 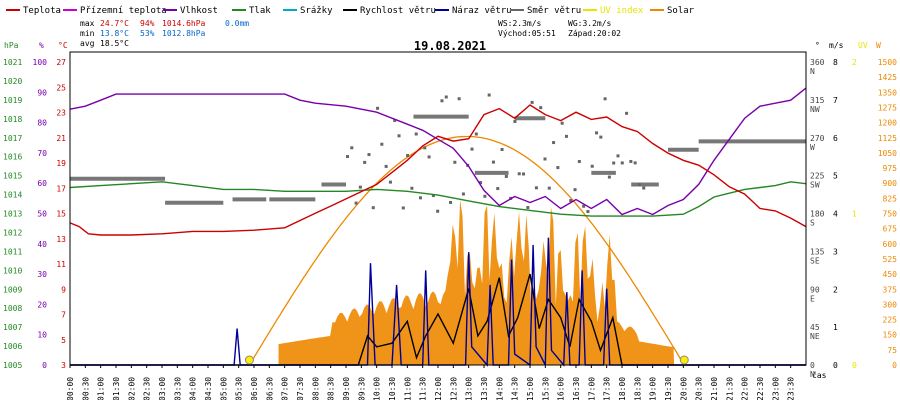 What do you see at coordinates (890, 168) in the screenshot?
I see `watt-axis-tick: 975` at bounding box center [890, 168].